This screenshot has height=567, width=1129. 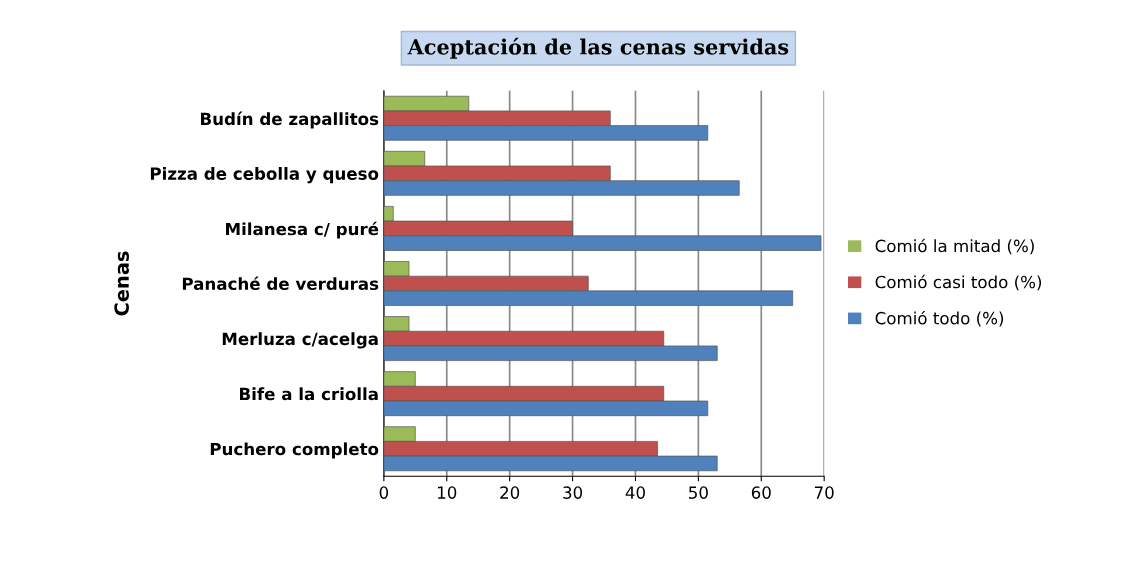 I want to click on y-tick-label: Milanesa c/ puré, so click(x=302, y=230).